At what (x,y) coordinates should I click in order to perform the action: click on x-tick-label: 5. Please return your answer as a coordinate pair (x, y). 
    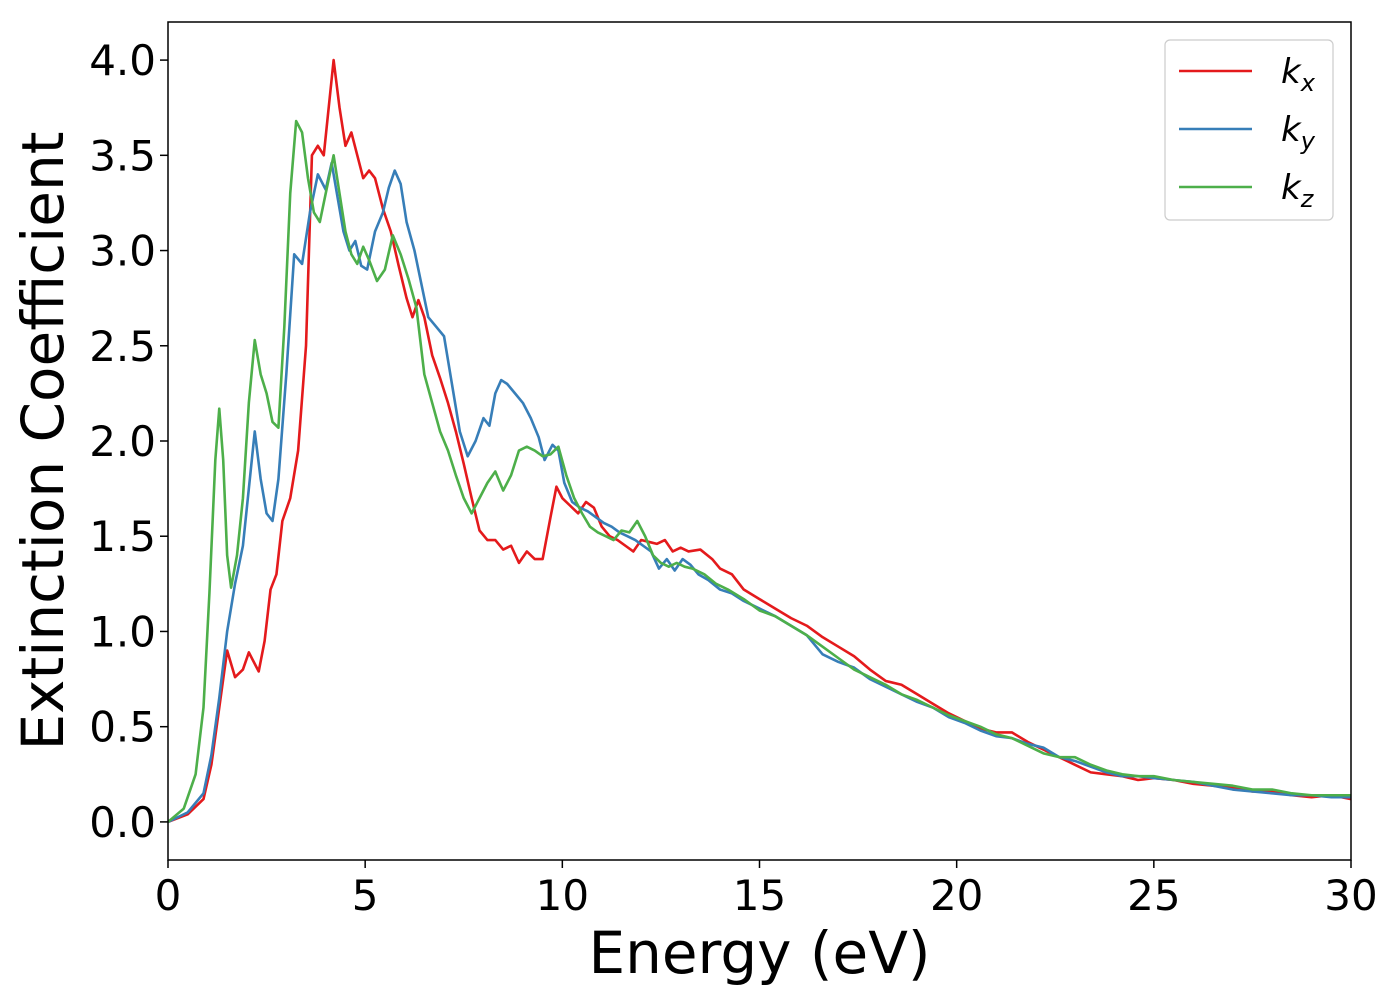
    Looking at the image, I should click on (365, 895).